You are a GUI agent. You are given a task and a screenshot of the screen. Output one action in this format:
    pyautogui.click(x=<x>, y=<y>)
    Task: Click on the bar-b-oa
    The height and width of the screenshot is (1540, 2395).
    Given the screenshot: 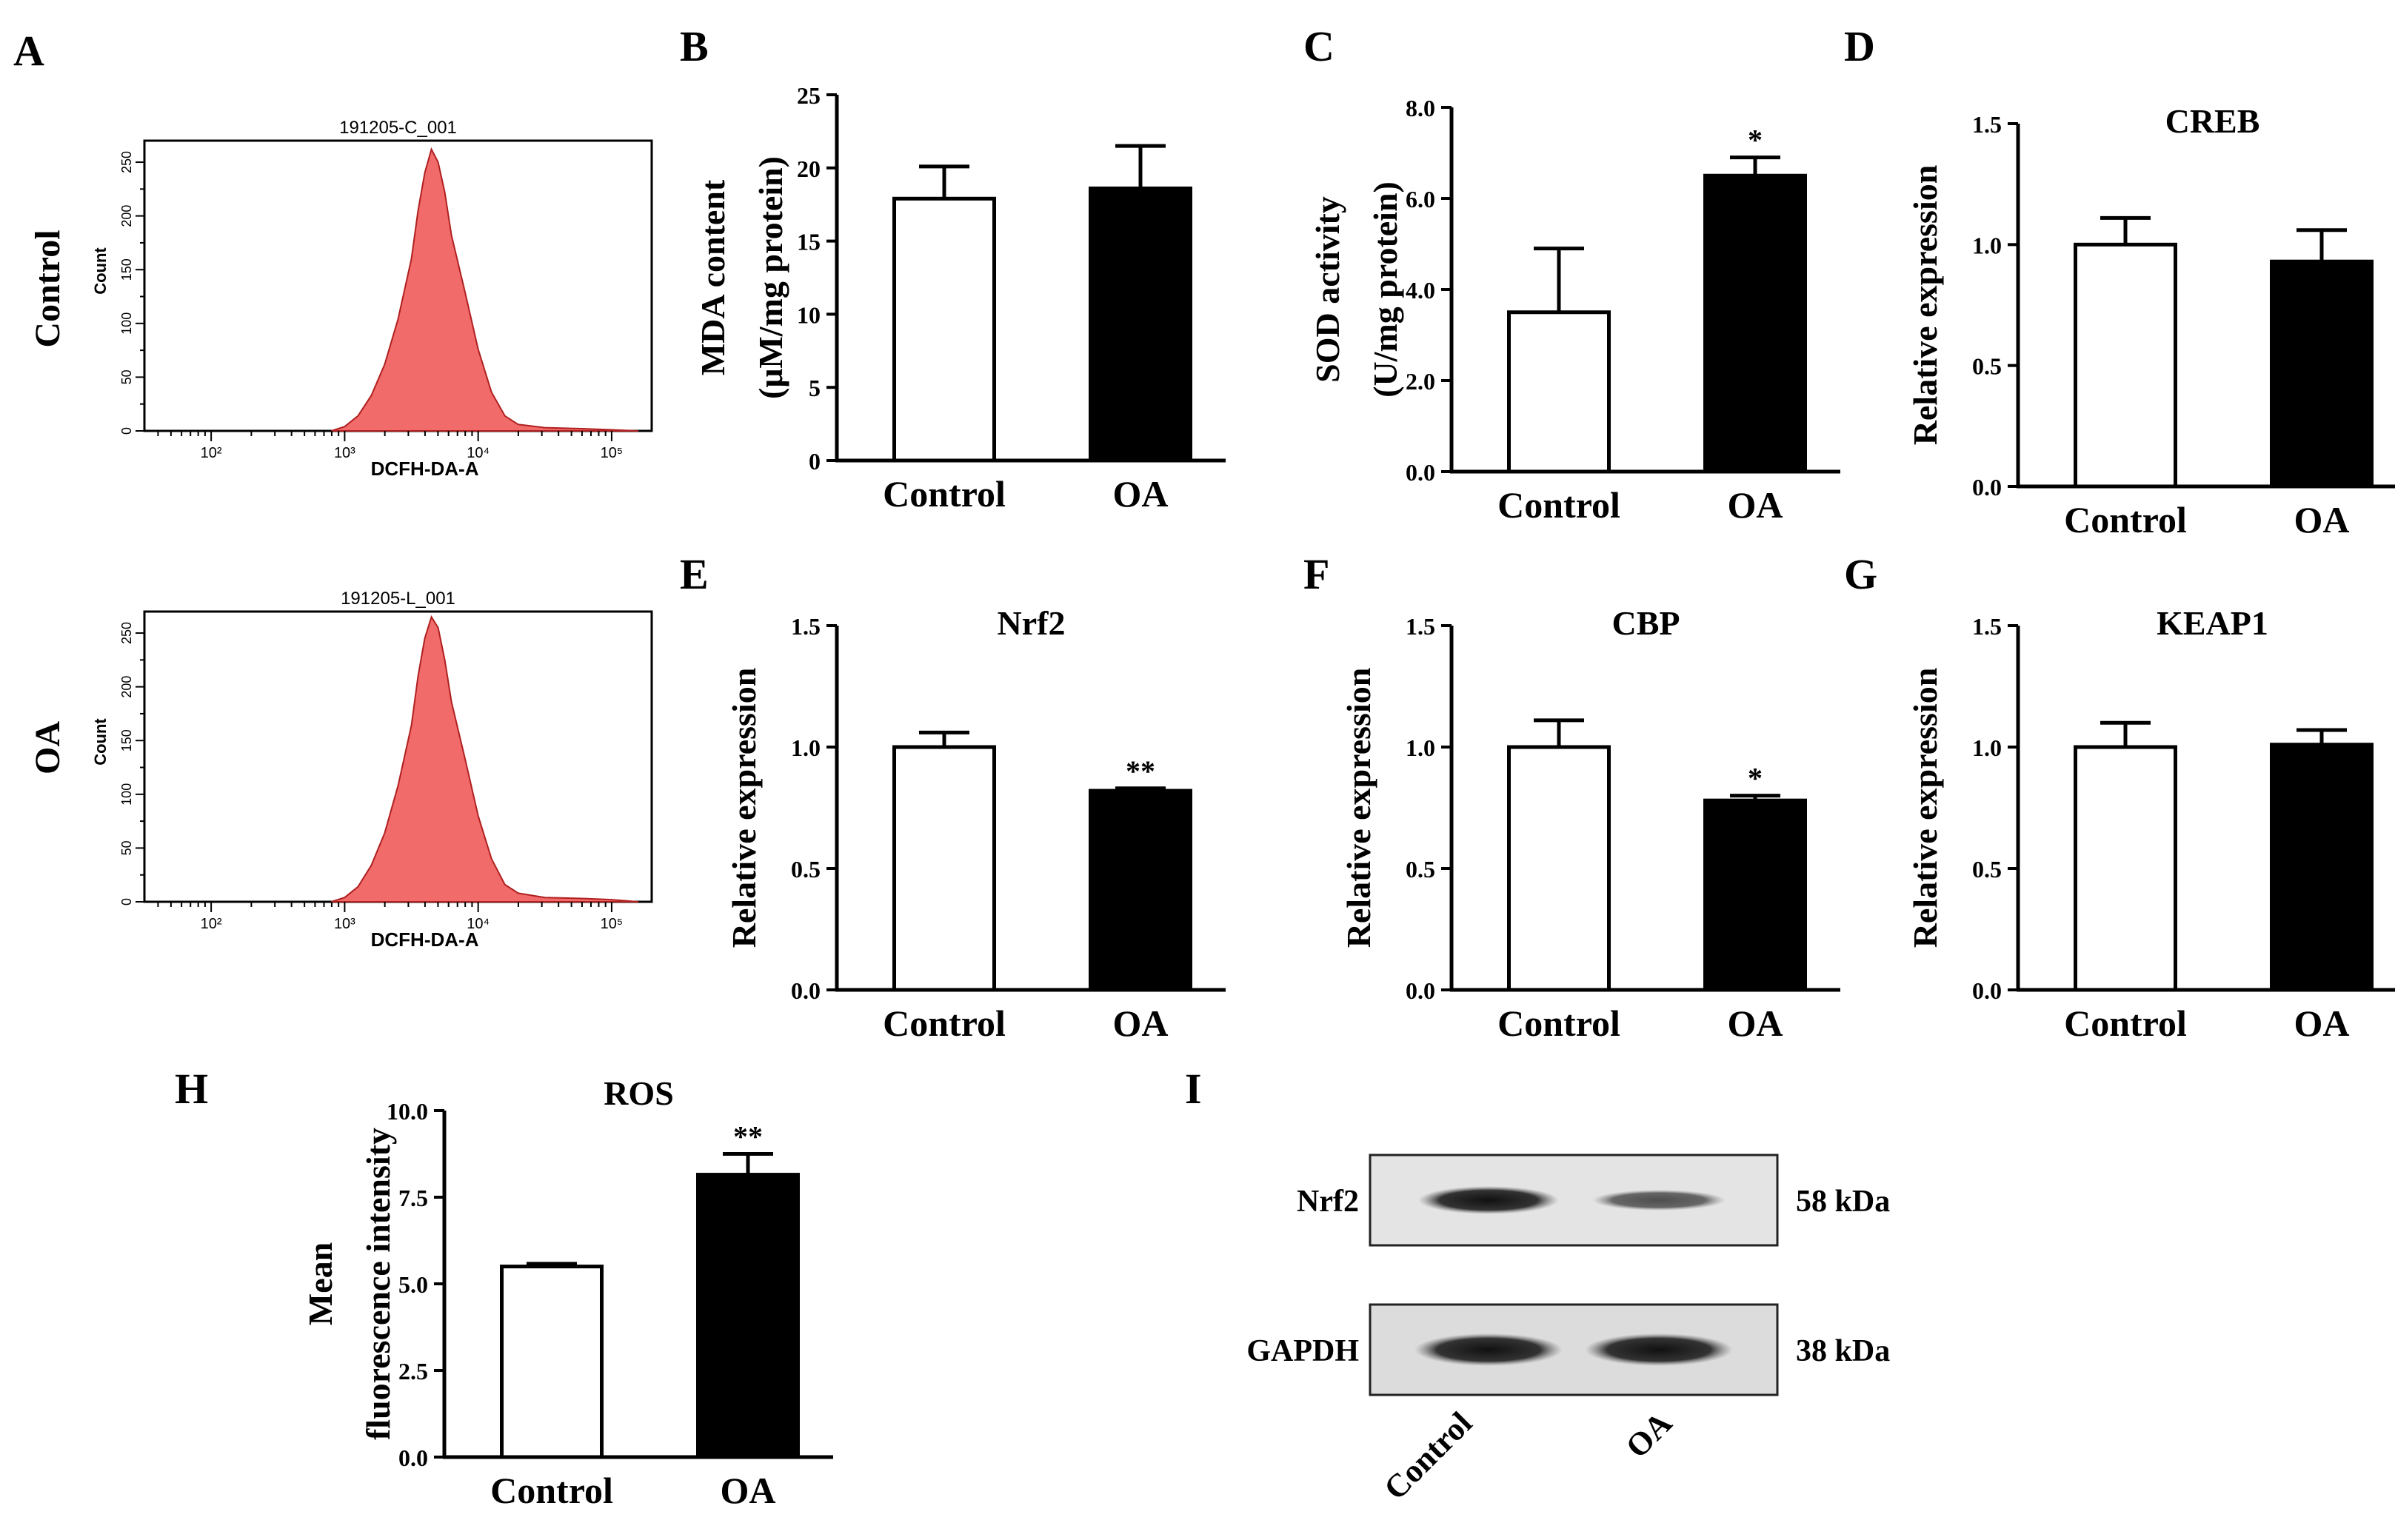 What is the action you would take?
    pyautogui.click(x=1140, y=324)
    